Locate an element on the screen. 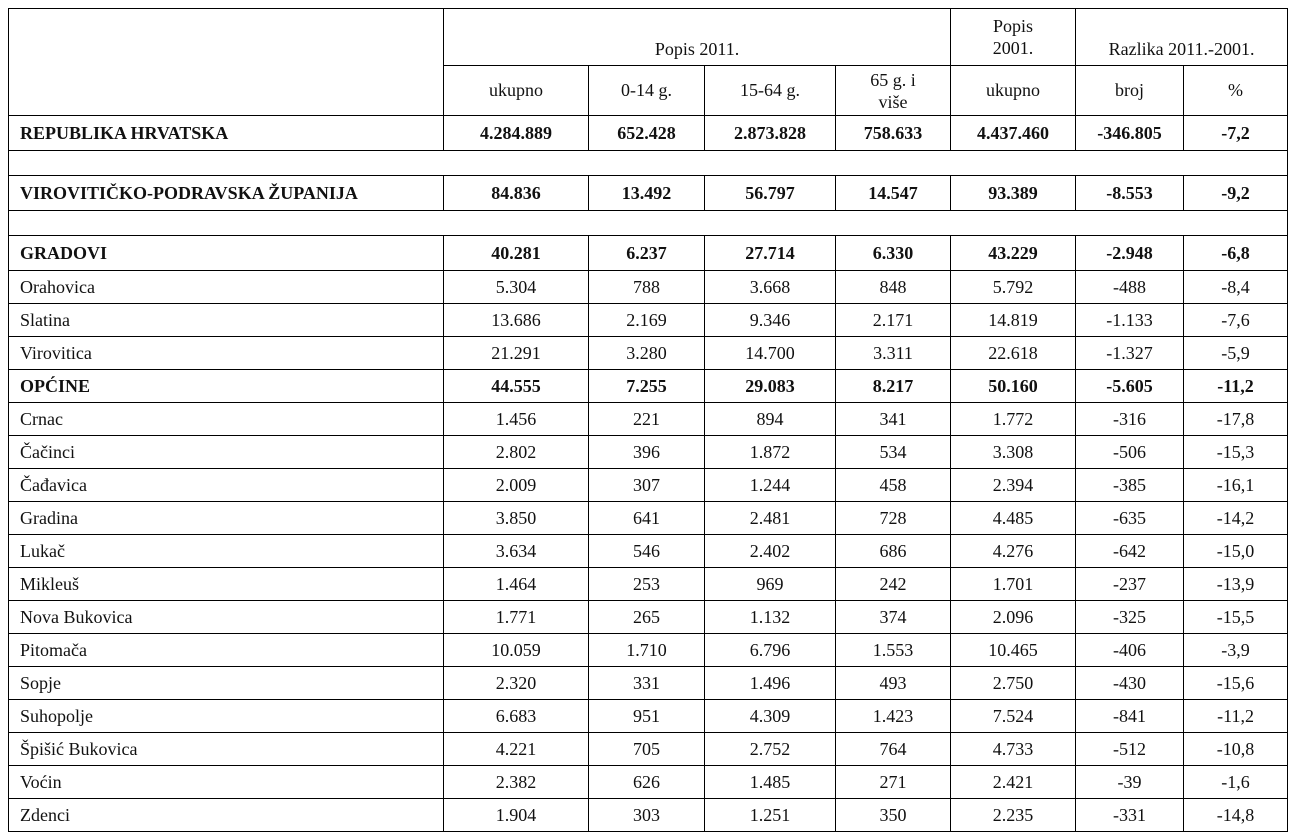 Image resolution: width=1293 pixels, height=833 pixels. cell-value: 758.633 is located at coordinates (893, 133).